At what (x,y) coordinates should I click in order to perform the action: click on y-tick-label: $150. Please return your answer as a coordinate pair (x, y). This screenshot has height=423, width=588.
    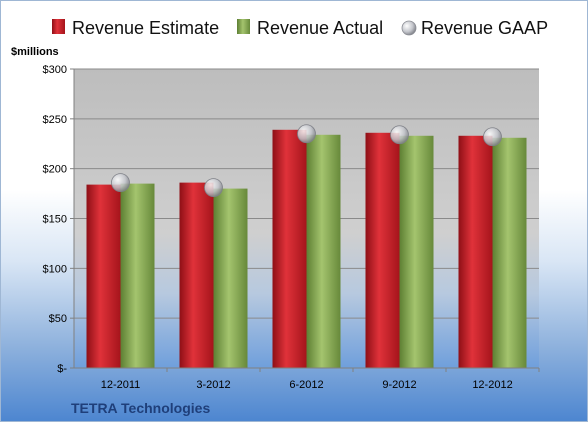
    Looking at the image, I should click on (55, 220).